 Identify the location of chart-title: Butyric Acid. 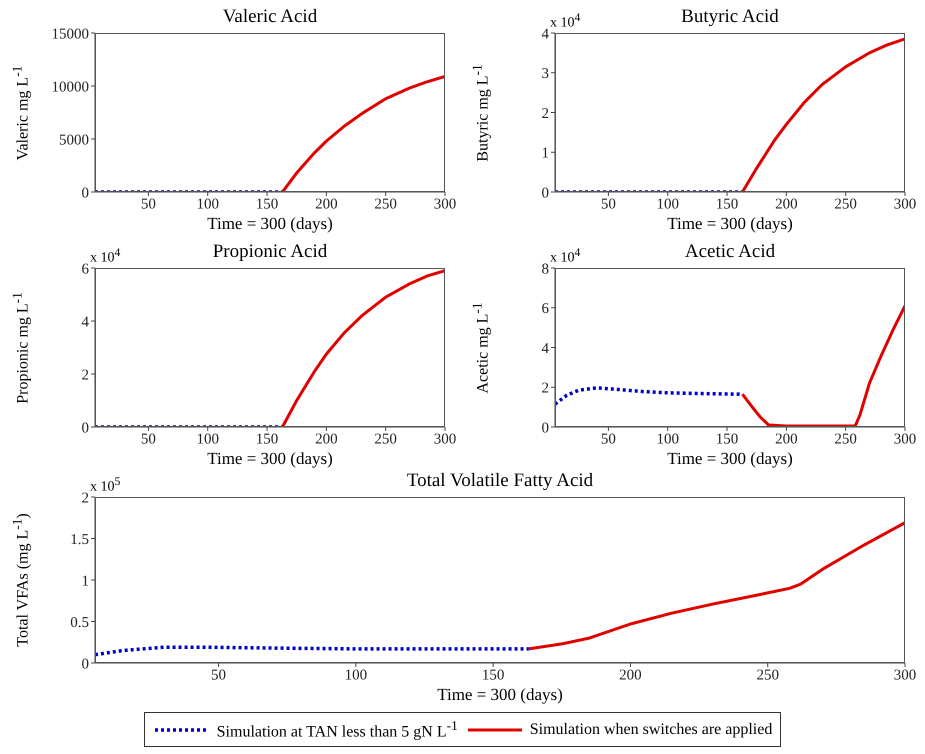
(730, 16).